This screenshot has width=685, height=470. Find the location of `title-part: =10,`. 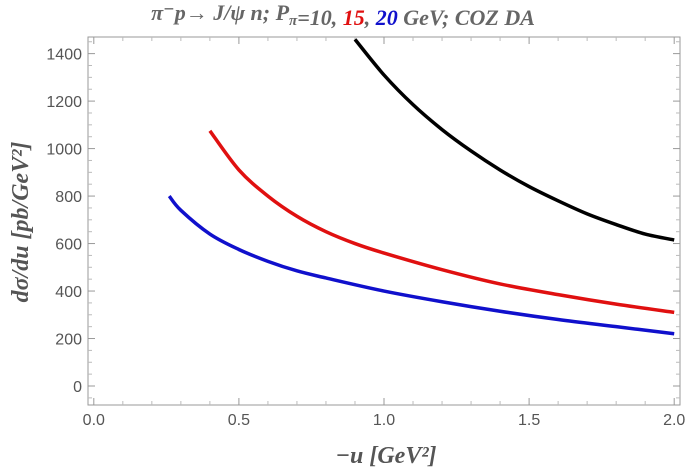

title-part: =10, is located at coordinates (320, 17).